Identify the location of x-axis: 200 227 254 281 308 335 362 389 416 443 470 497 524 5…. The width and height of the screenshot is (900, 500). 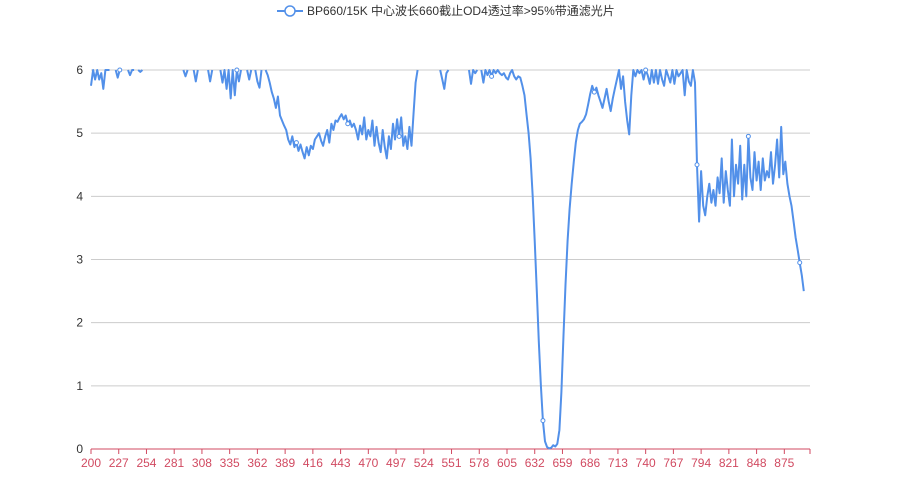
(446, 459).